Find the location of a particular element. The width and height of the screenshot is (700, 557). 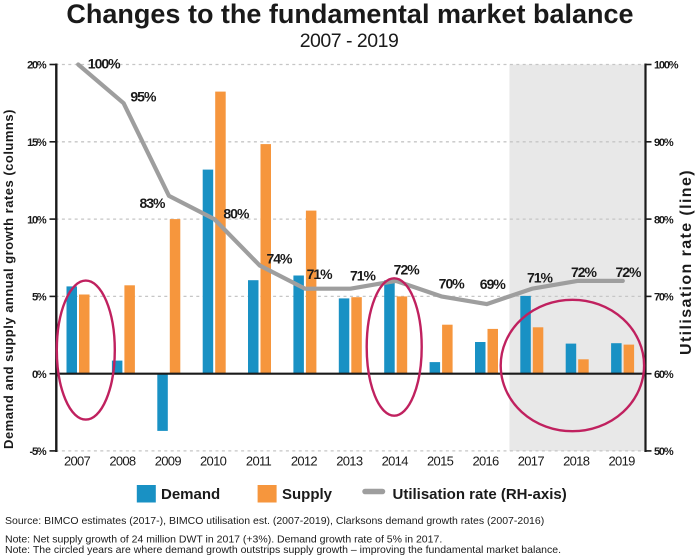

svg-text: Demand is located at coordinates (190, 494).